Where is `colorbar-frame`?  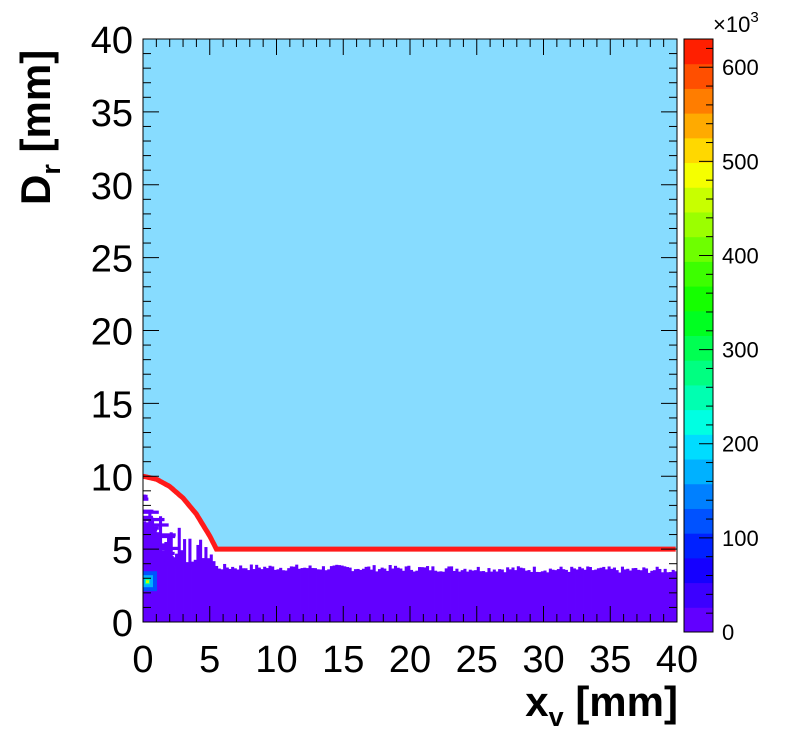 colorbar-frame is located at coordinates (698, 335).